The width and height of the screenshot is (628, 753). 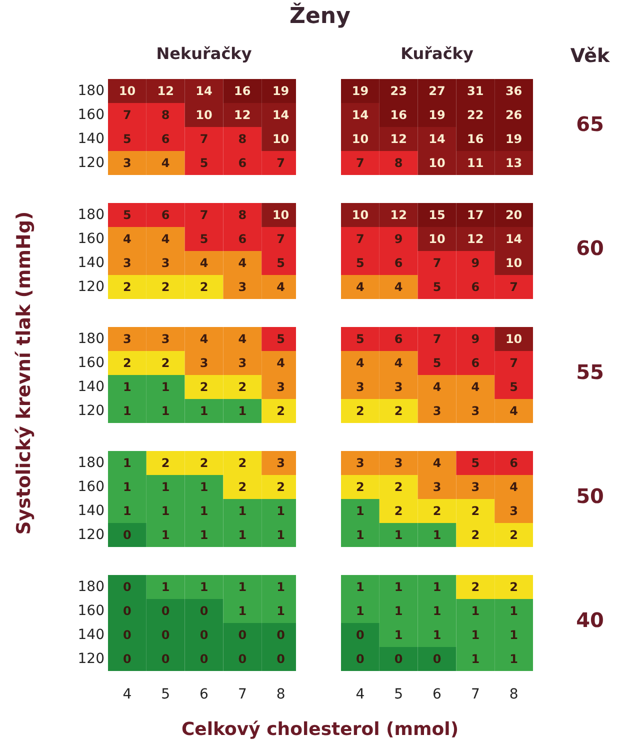 What do you see at coordinates (513, 163) in the screenshot?
I see `data-label: 13` at bounding box center [513, 163].